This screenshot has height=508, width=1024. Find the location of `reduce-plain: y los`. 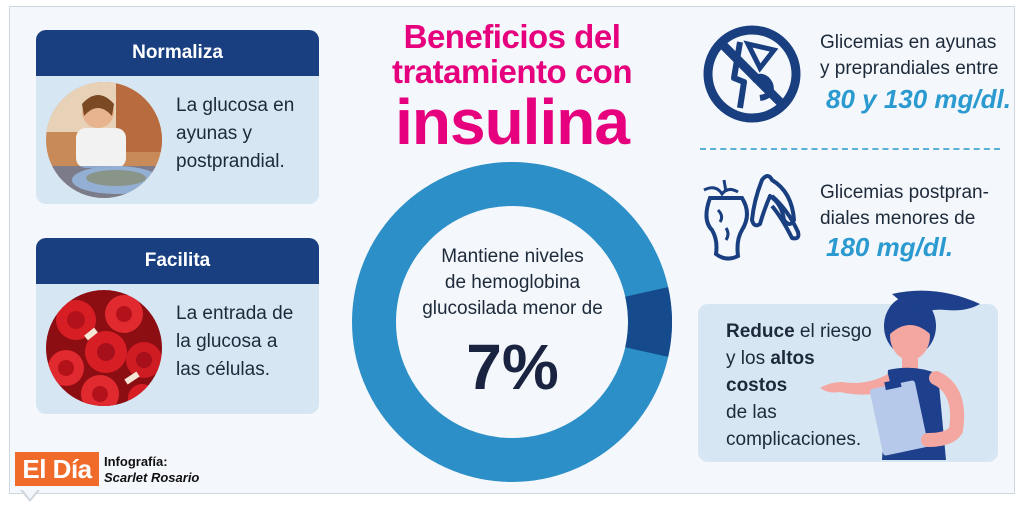

reduce-plain: y los is located at coordinates (748, 358).